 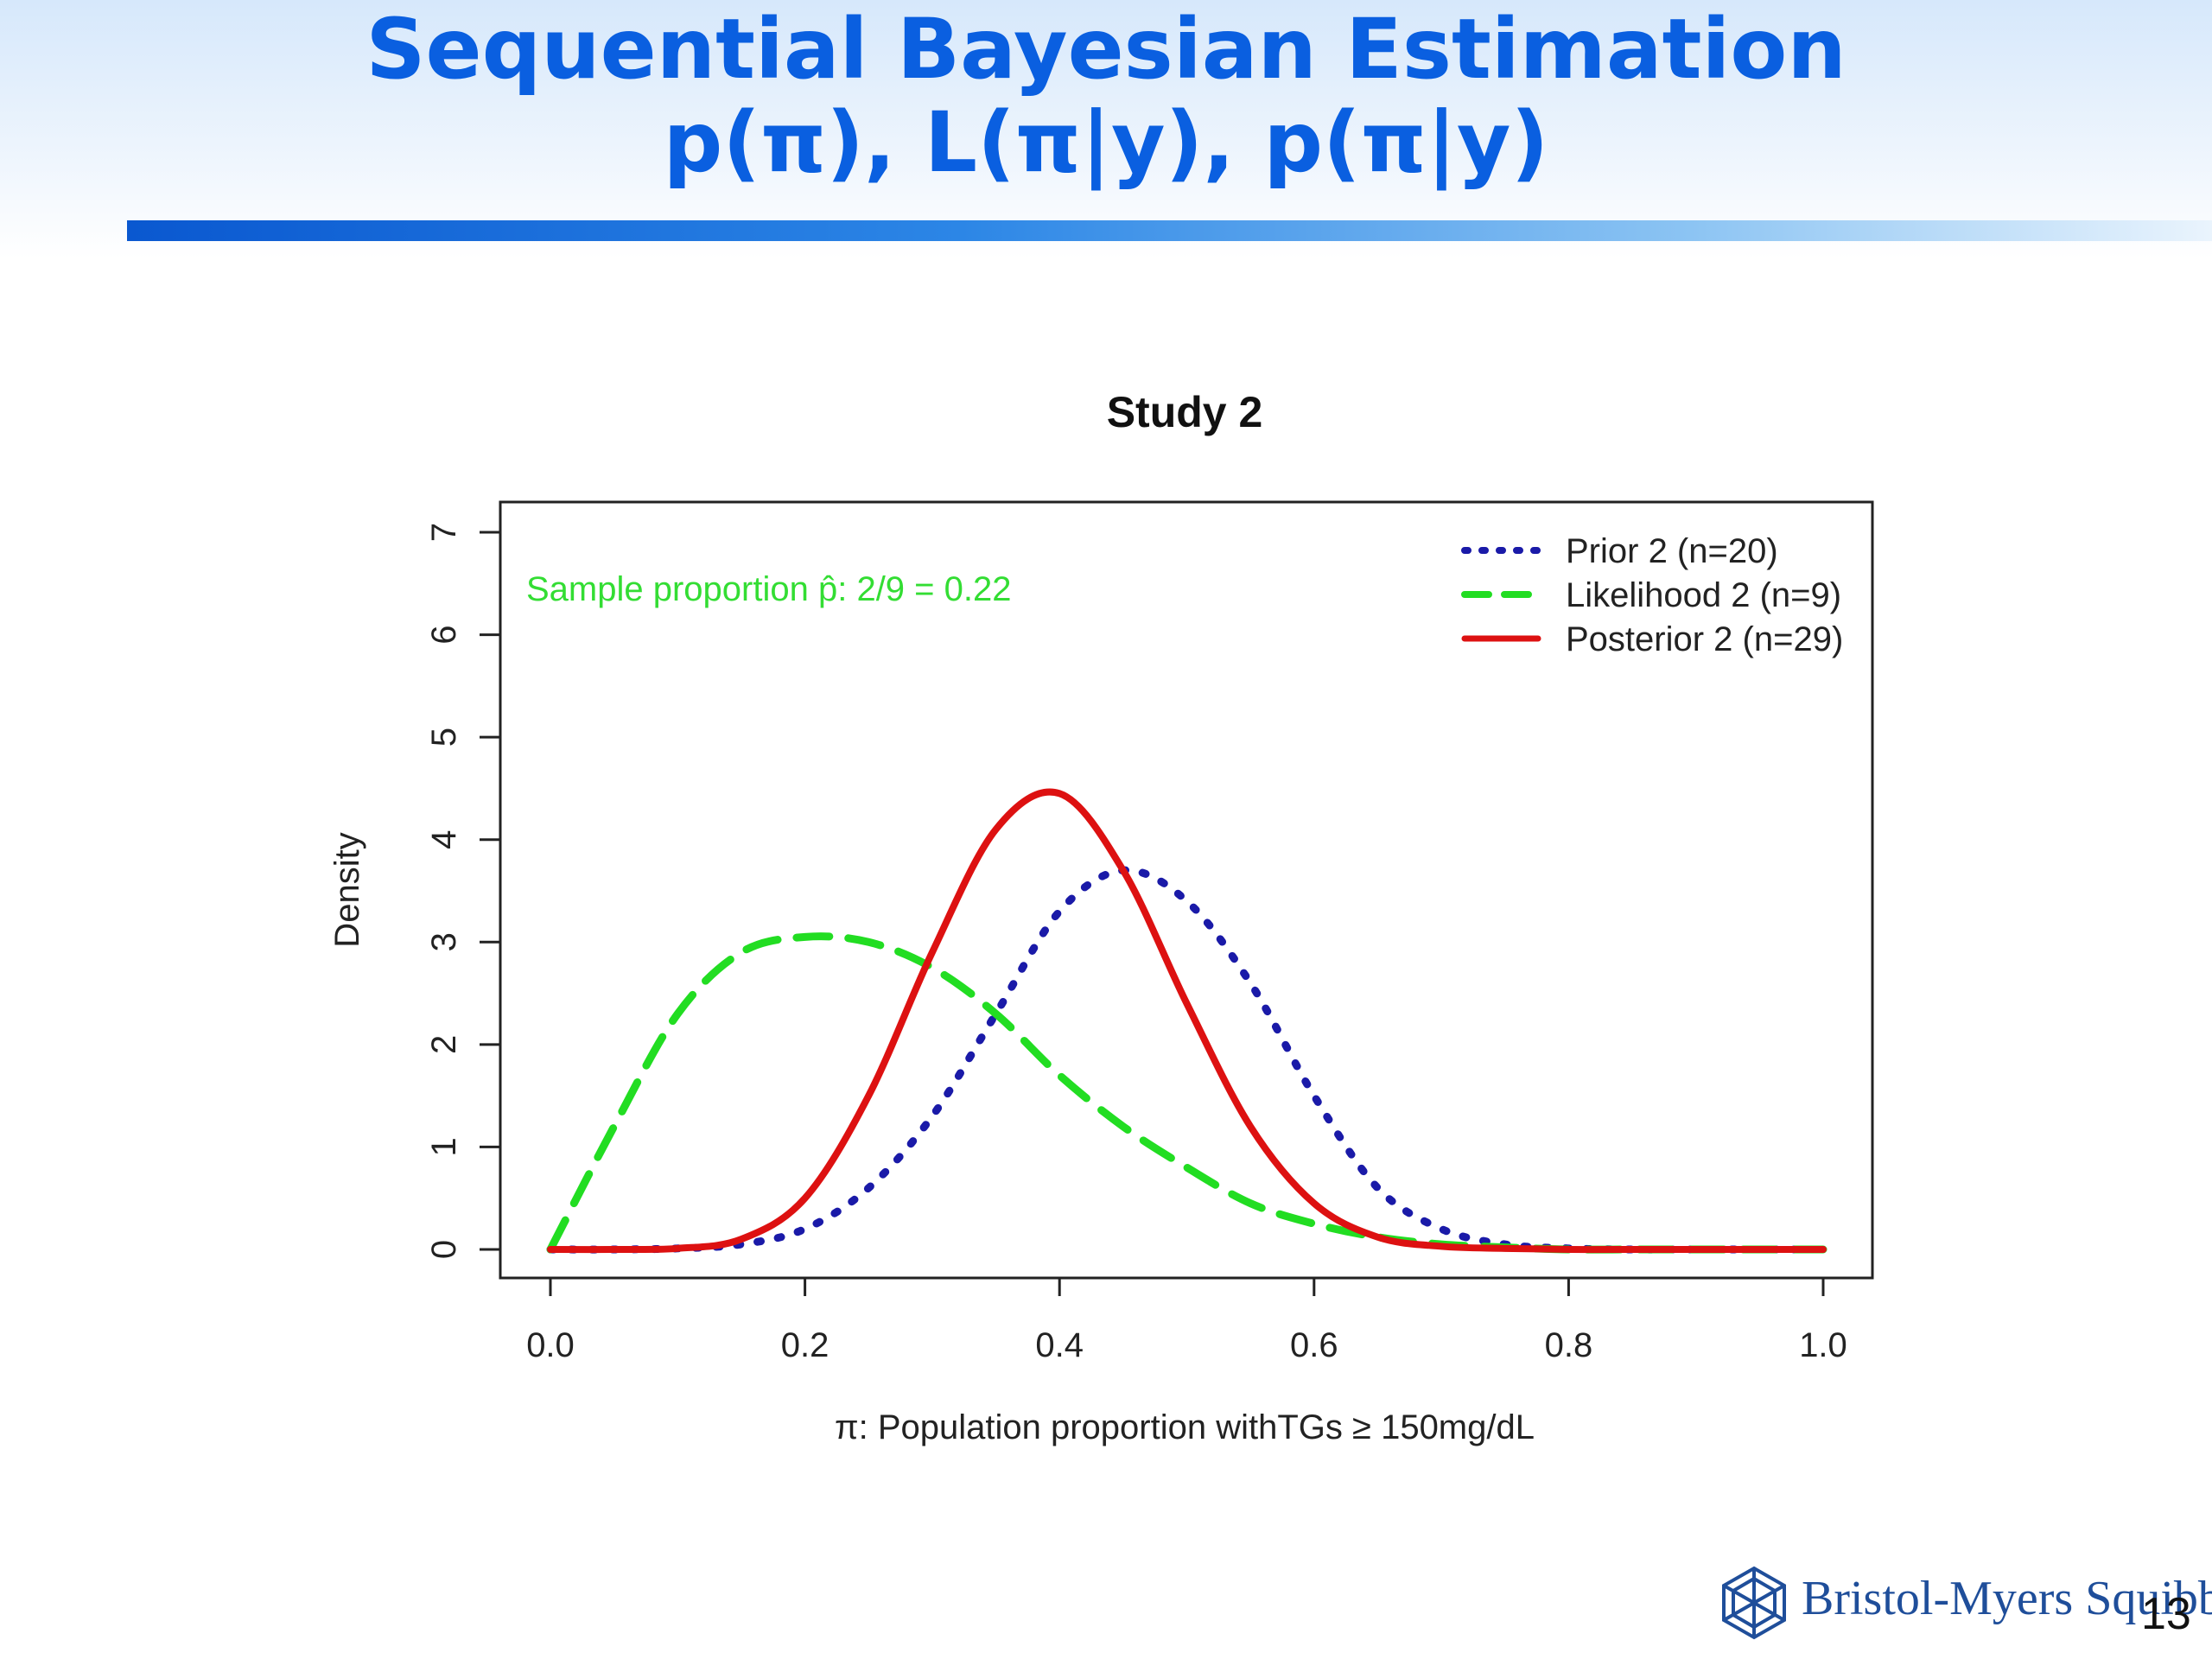 I want to click on sample-proportion-annotation: Sample proportion p̂: 2/9 = 0.22, so click(x=768, y=589).